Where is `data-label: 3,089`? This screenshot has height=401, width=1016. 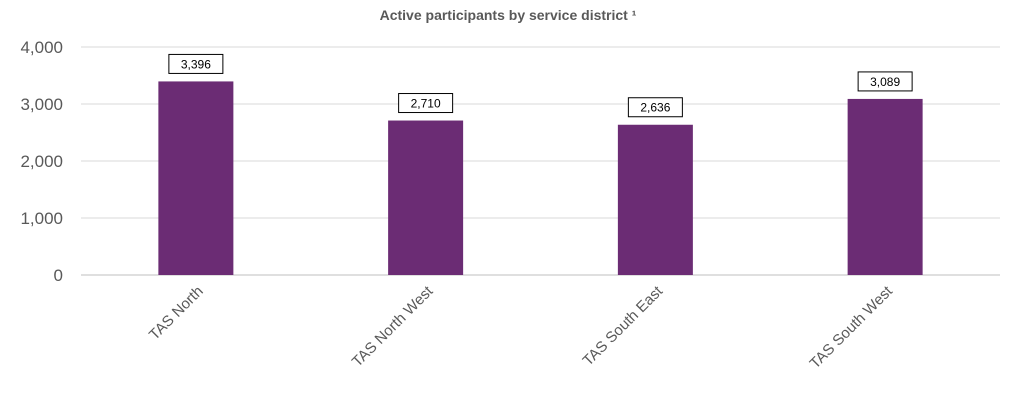
data-label: 3,089 is located at coordinates (885, 81).